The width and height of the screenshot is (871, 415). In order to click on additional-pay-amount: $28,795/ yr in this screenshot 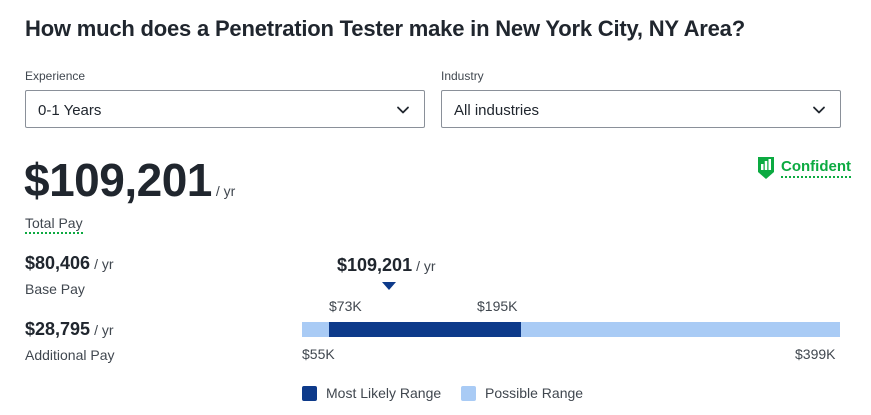, I will do `click(69, 329)`.